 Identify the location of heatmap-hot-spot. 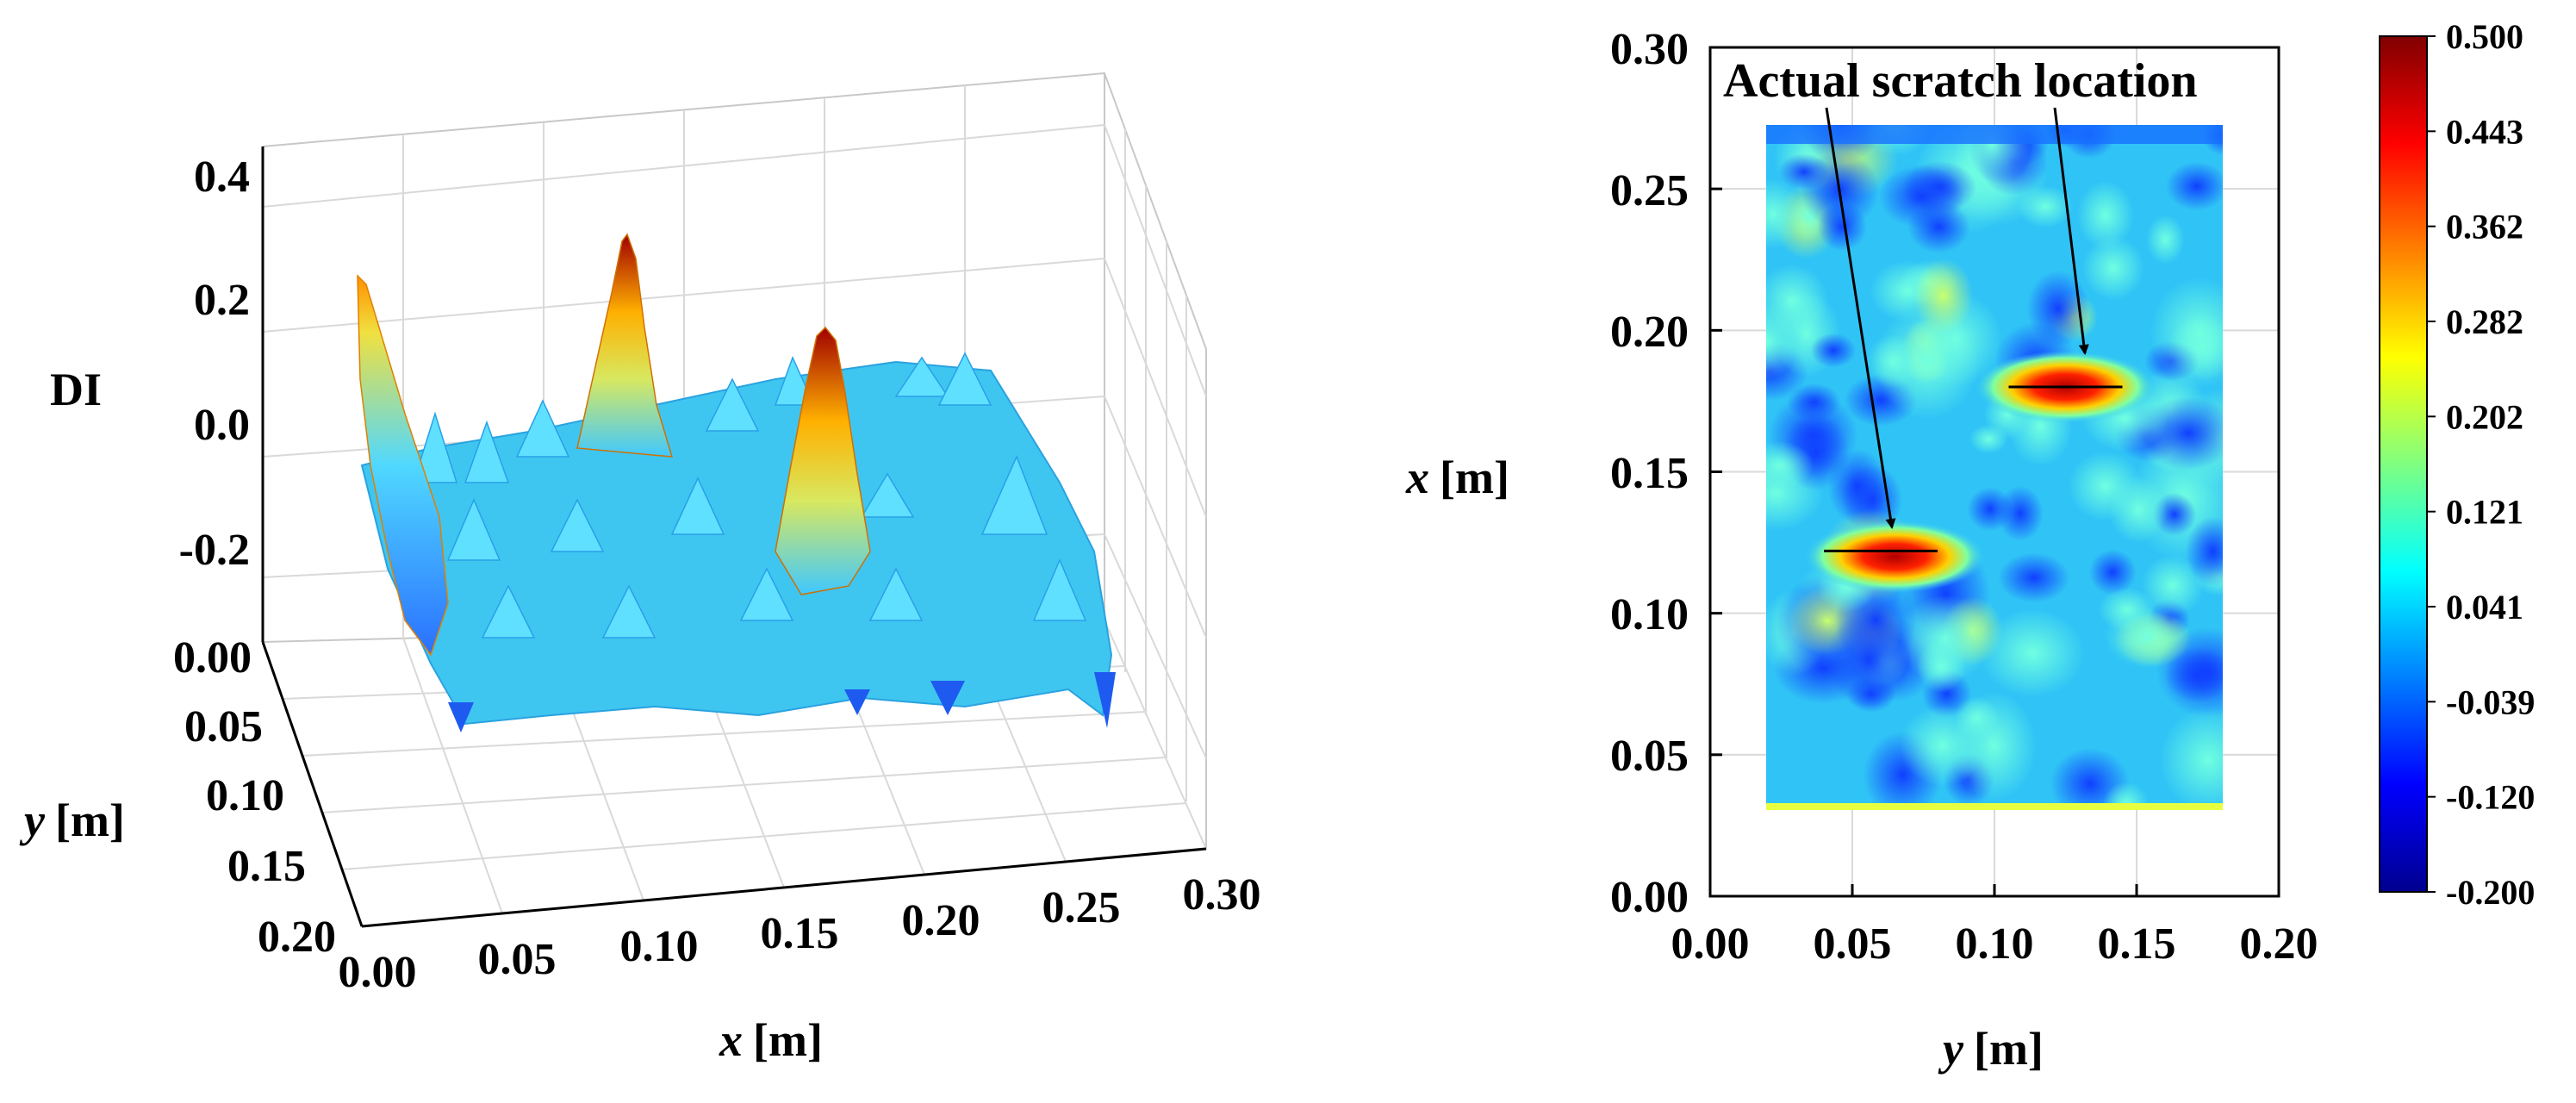
(1895, 556).